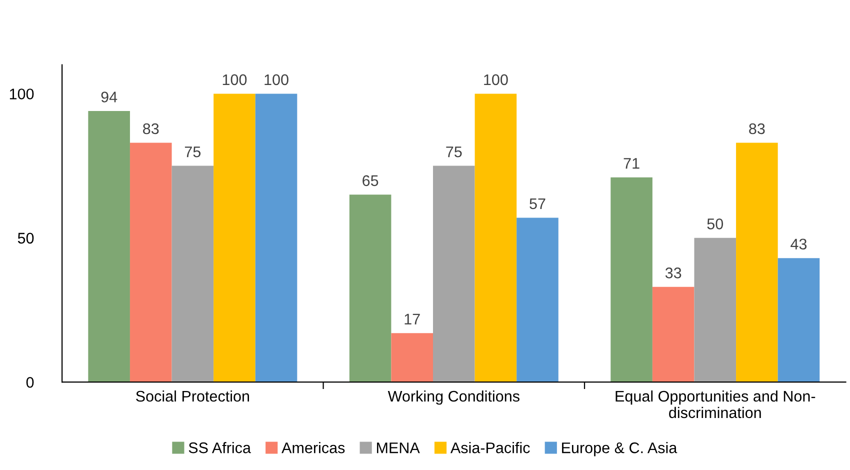 The height and width of the screenshot is (470, 850). What do you see at coordinates (490, 448) in the screenshot?
I see `legend-label: Asia-Pacific` at bounding box center [490, 448].